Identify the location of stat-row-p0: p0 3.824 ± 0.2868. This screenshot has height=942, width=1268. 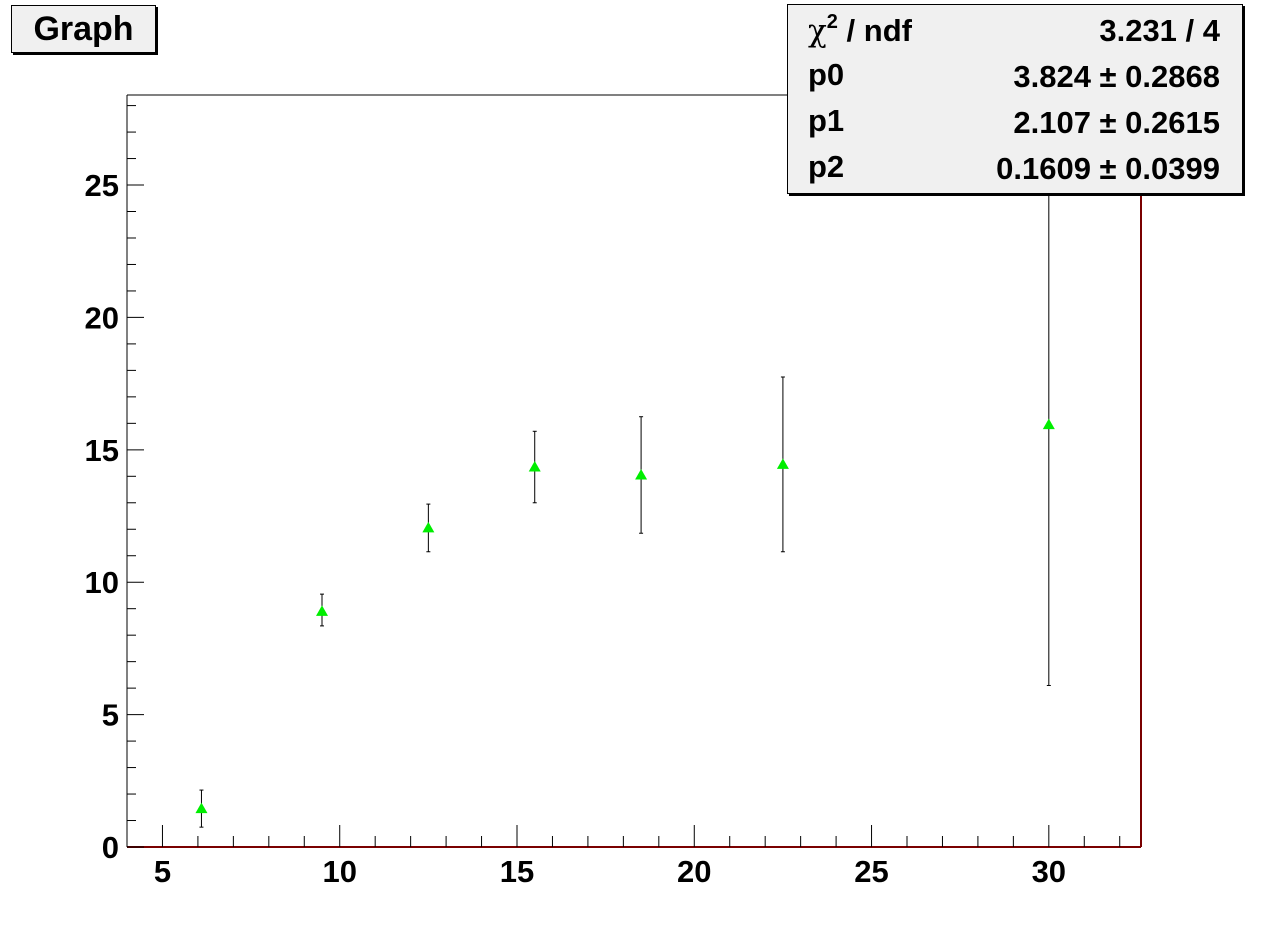
(1015, 80).